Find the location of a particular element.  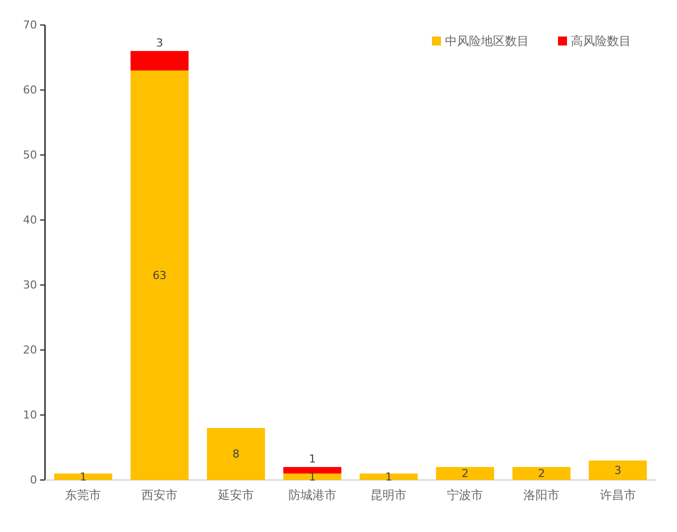

x-tick-label: 防城港市 is located at coordinates (312, 495).